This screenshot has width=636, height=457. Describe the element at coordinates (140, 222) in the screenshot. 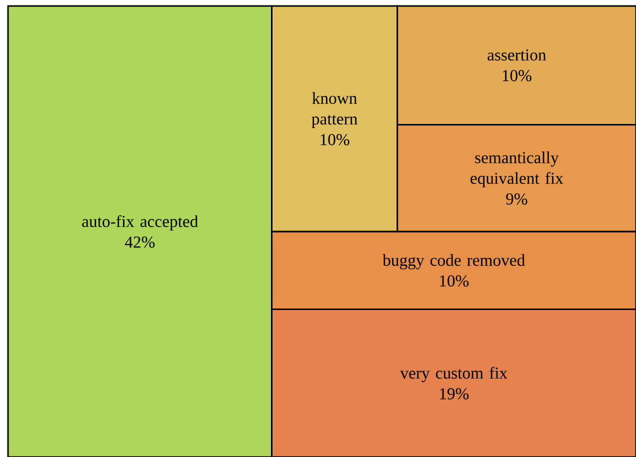

I see `category-label: auto-fix accepted` at that location.